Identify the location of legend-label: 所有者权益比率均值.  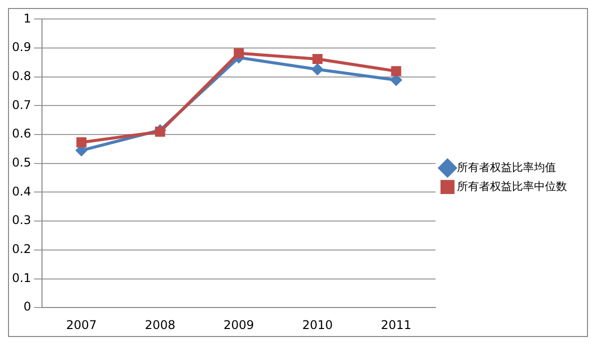
(506, 167).